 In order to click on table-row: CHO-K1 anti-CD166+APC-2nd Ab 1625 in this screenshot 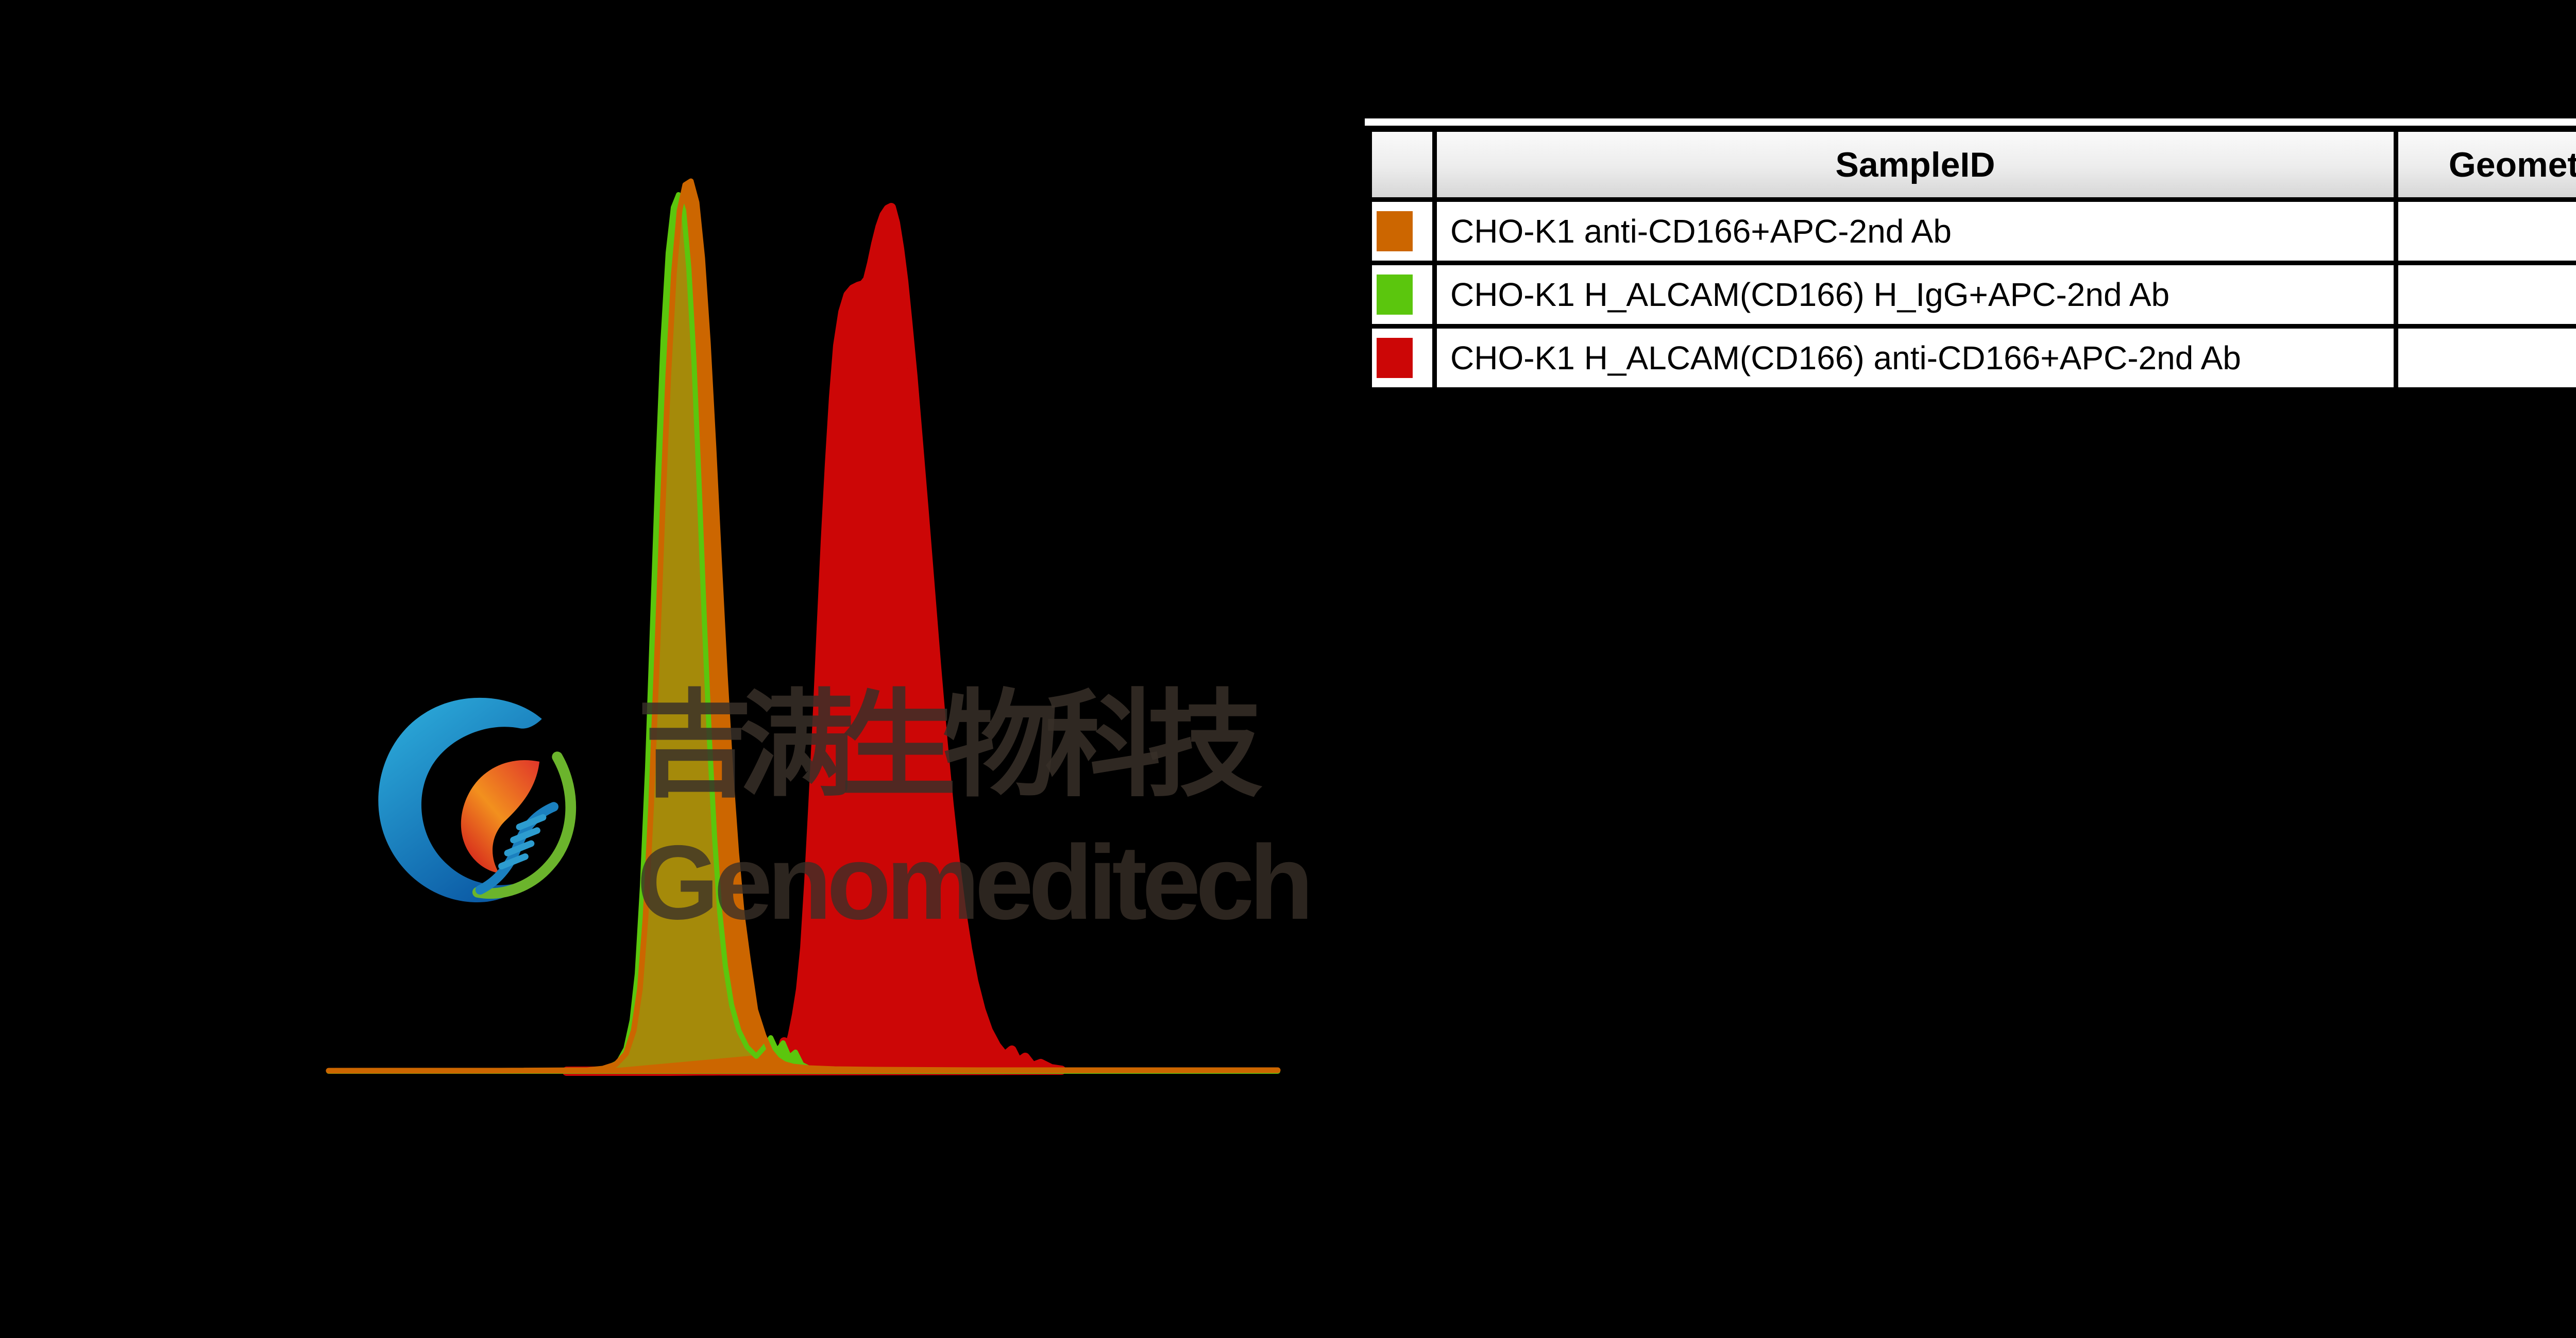, I will do `click(1971, 231)`.